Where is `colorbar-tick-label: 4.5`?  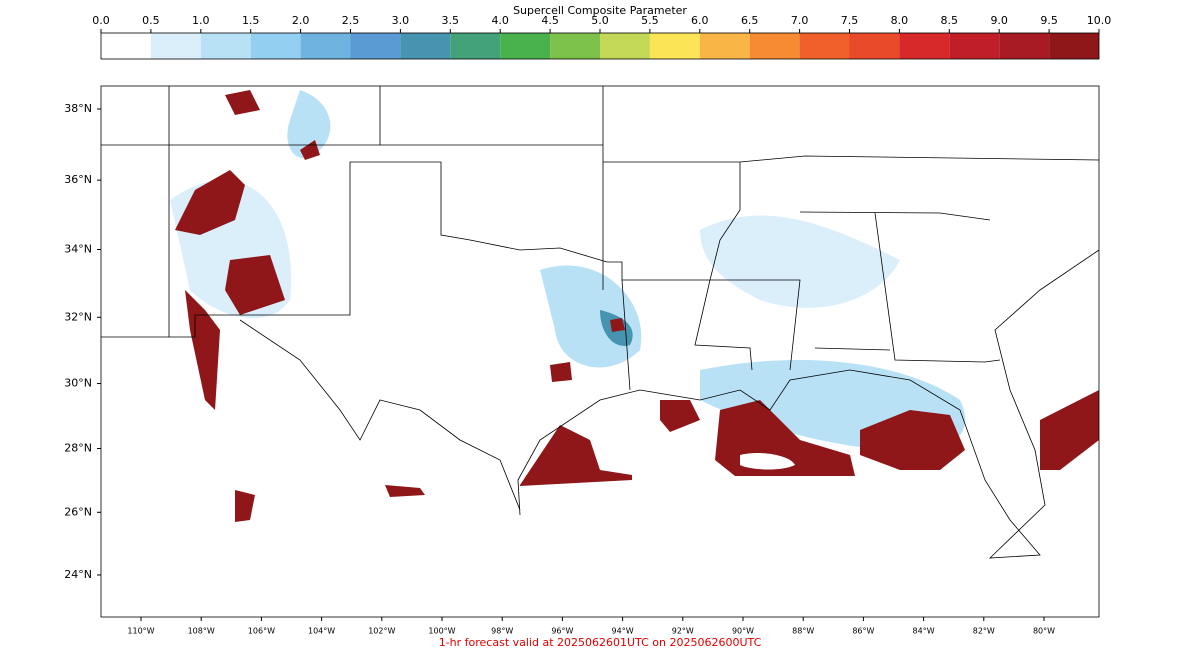 colorbar-tick-label: 4.5 is located at coordinates (550, 20).